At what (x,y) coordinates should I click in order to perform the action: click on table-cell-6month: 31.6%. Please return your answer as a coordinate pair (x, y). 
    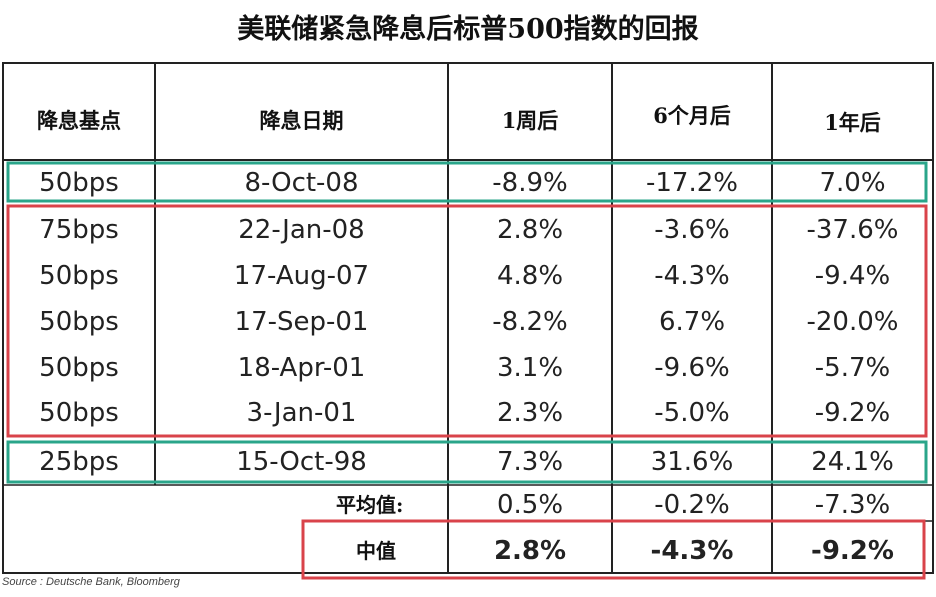
    Looking at the image, I should click on (692, 462).